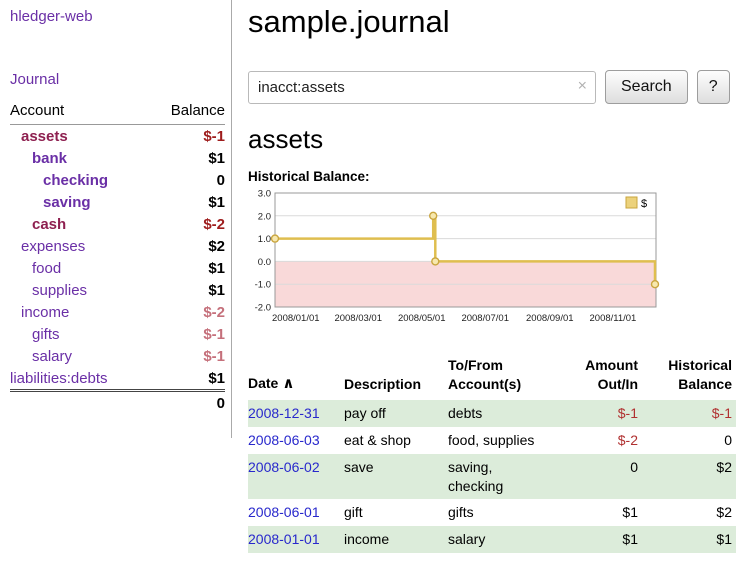  Describe the element at coordinates (47, 268) in the screenshot. I see `account-link: food` at that location.